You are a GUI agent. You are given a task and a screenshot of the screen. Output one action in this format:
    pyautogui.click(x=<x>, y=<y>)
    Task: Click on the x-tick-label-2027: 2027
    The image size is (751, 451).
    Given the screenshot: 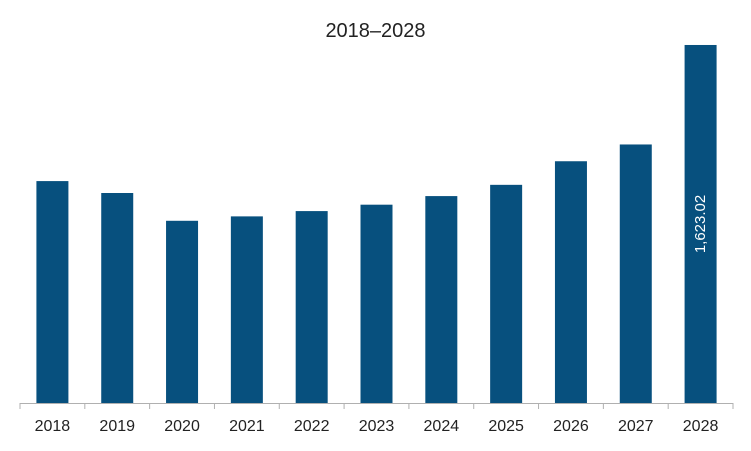 What is the action you would take?
    pyautogui.click(x=636, y=426)
    